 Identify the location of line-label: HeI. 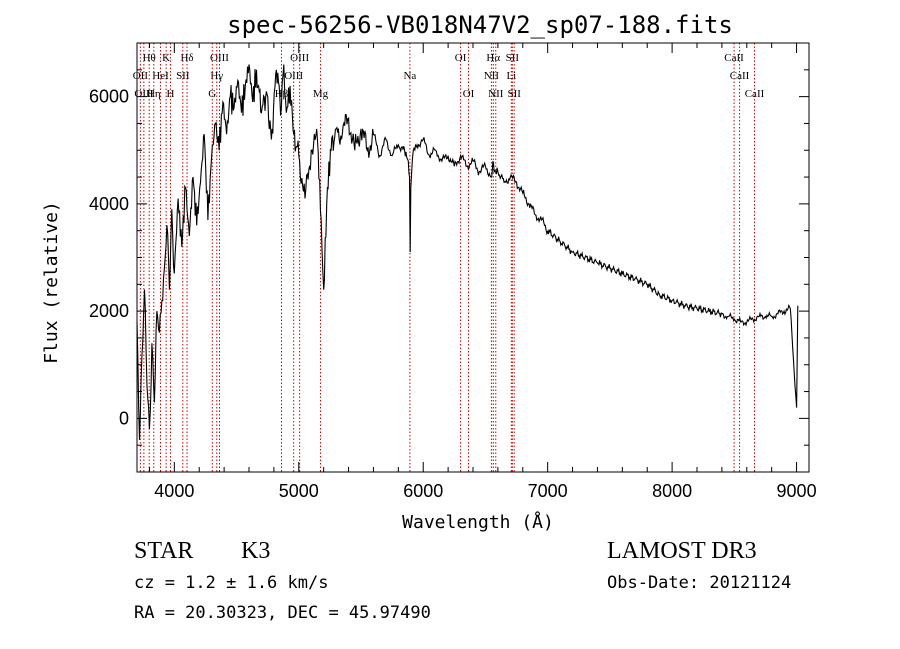
(160, 76).